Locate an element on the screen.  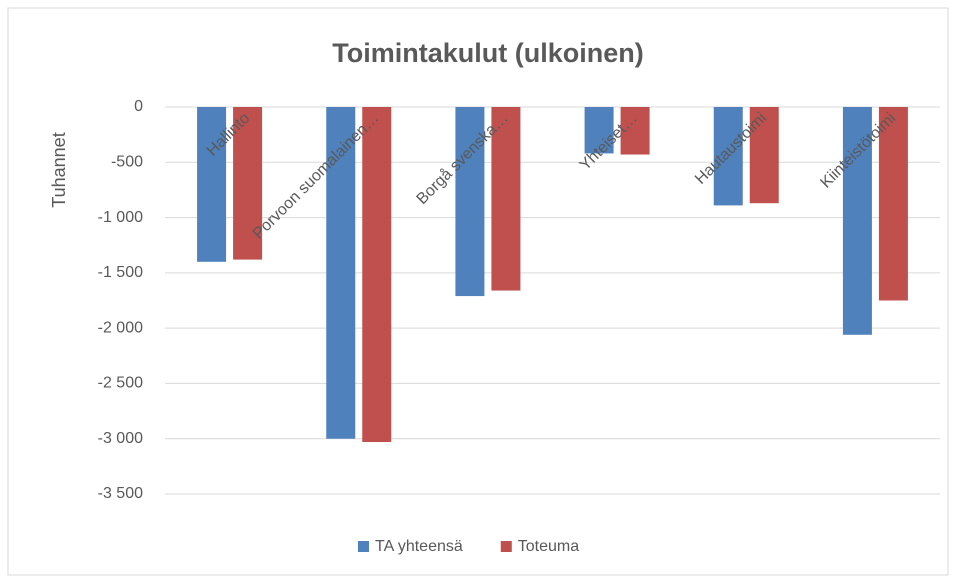
y-axis-label: Tuhannet is located at coordinates (59, 169).